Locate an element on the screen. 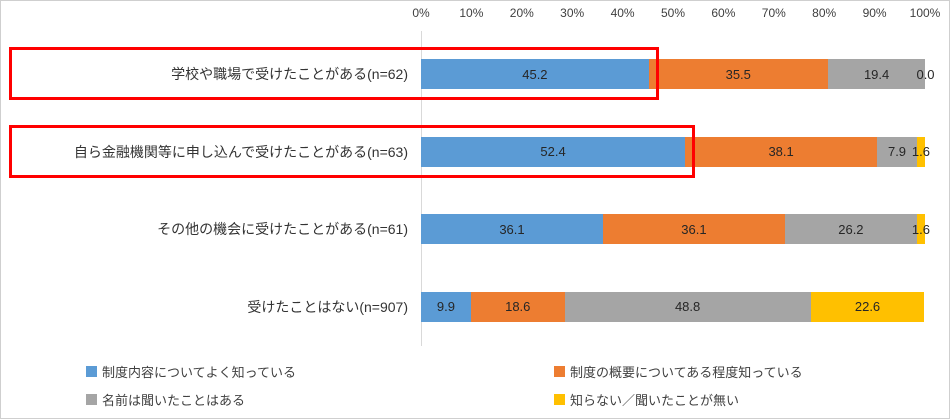  legend-label: 制度内容についてよく知っている is located at coordinates (199, 372).